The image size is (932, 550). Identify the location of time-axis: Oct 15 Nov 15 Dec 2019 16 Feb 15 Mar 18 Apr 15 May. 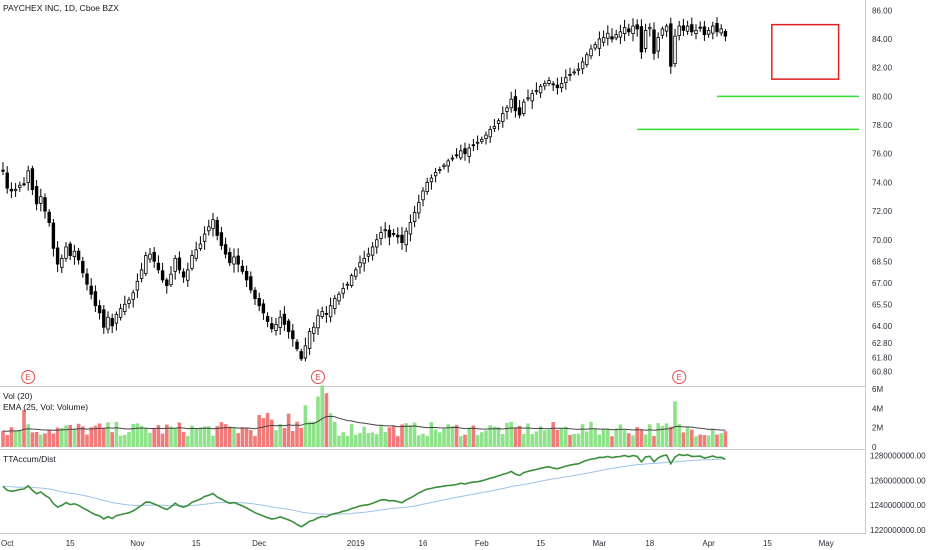
(417, 543).